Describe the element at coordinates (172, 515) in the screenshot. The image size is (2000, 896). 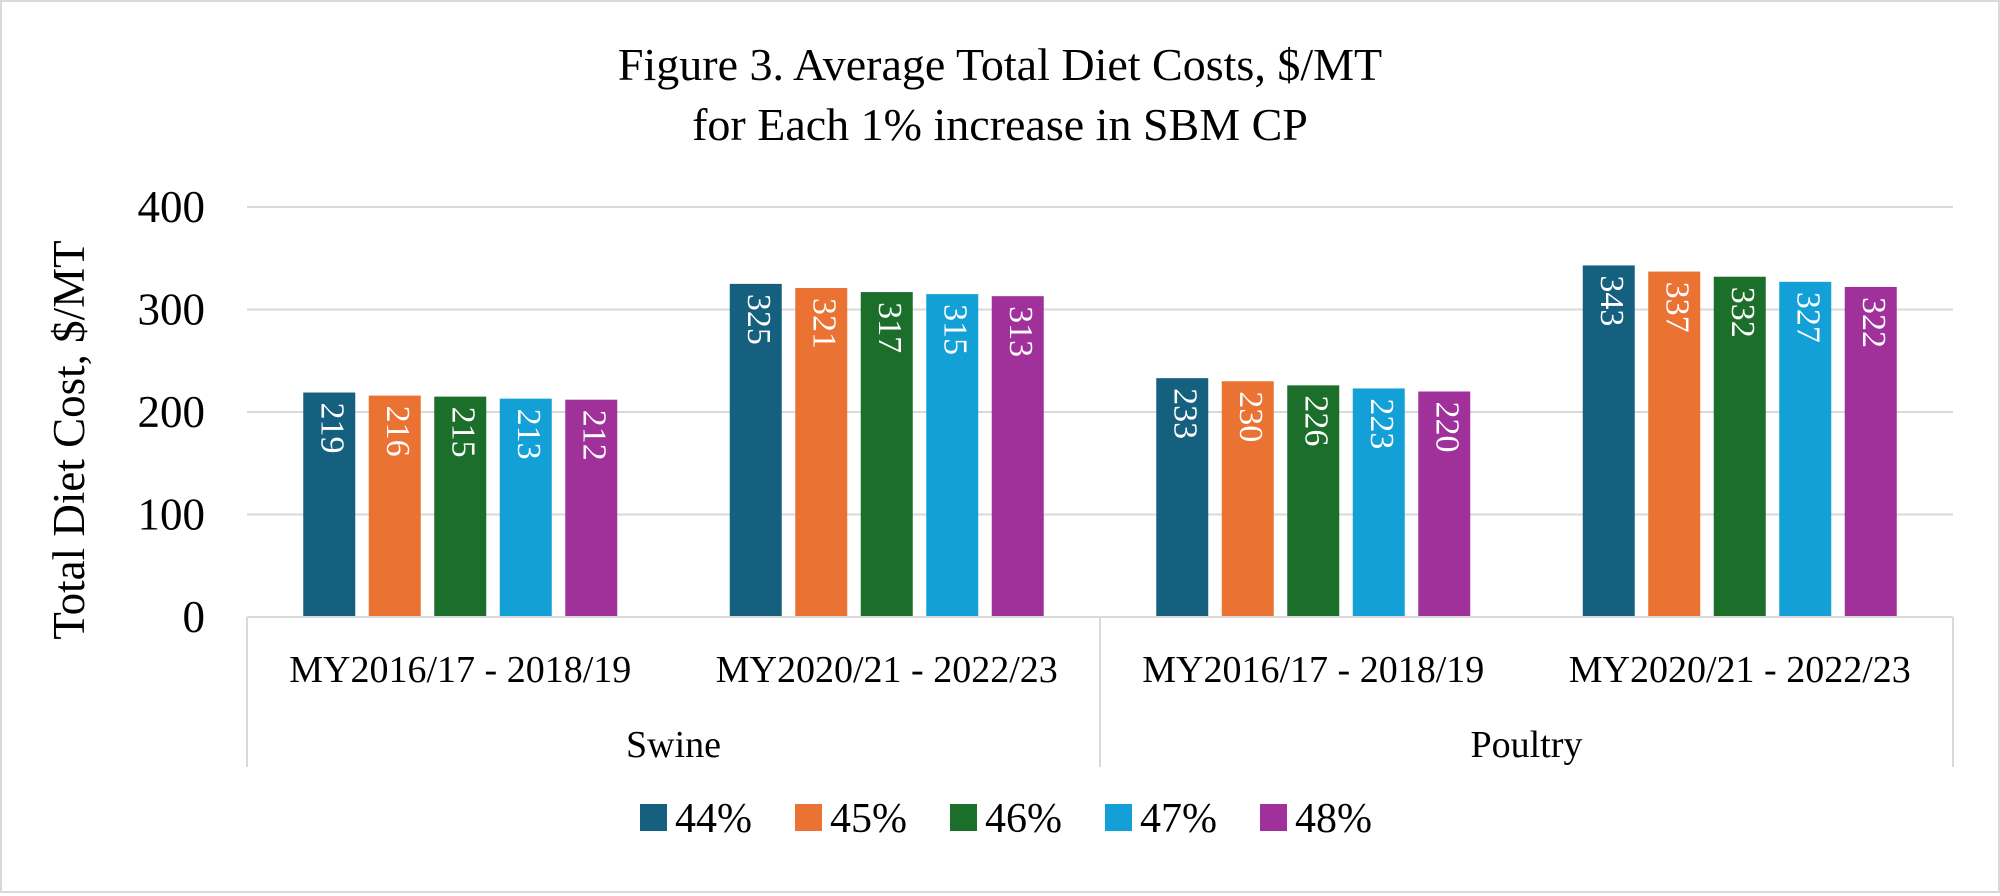
I see `y-tick-label: 100` at that location.